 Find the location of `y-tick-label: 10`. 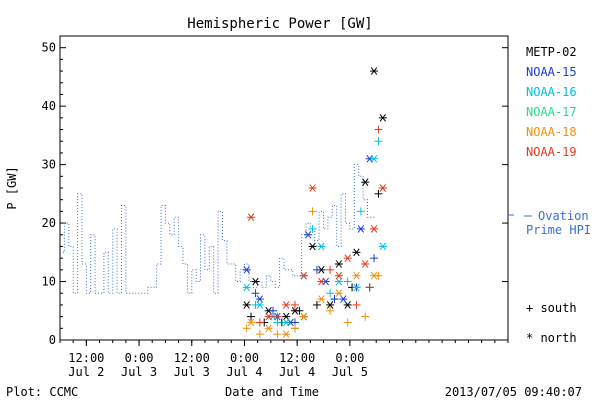

y-tick-label: 10 is located at coordinates (49, 282).